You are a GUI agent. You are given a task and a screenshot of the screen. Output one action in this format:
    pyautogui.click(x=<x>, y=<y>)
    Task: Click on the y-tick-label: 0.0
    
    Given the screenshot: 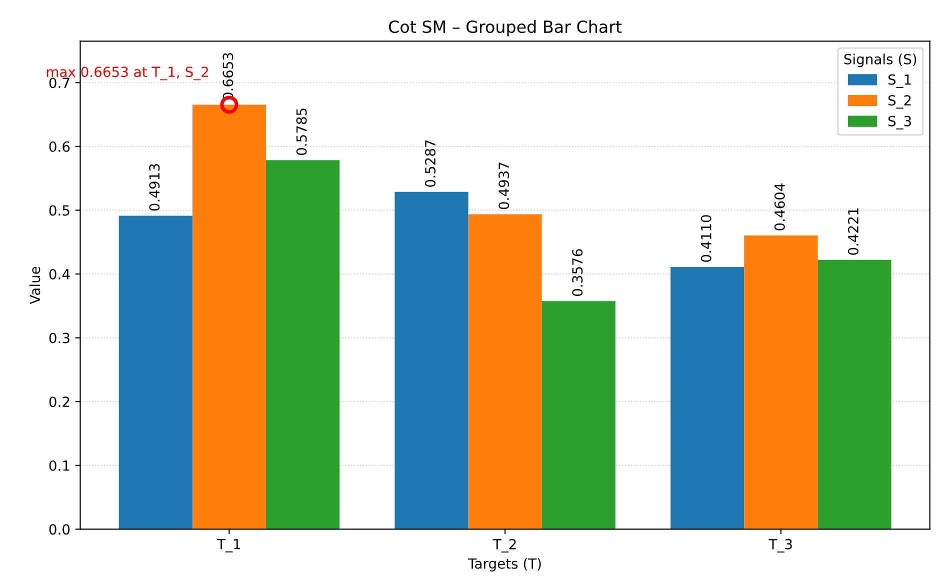 What is the action you would take?
    pyautogui.click(x=59, y=529)
    